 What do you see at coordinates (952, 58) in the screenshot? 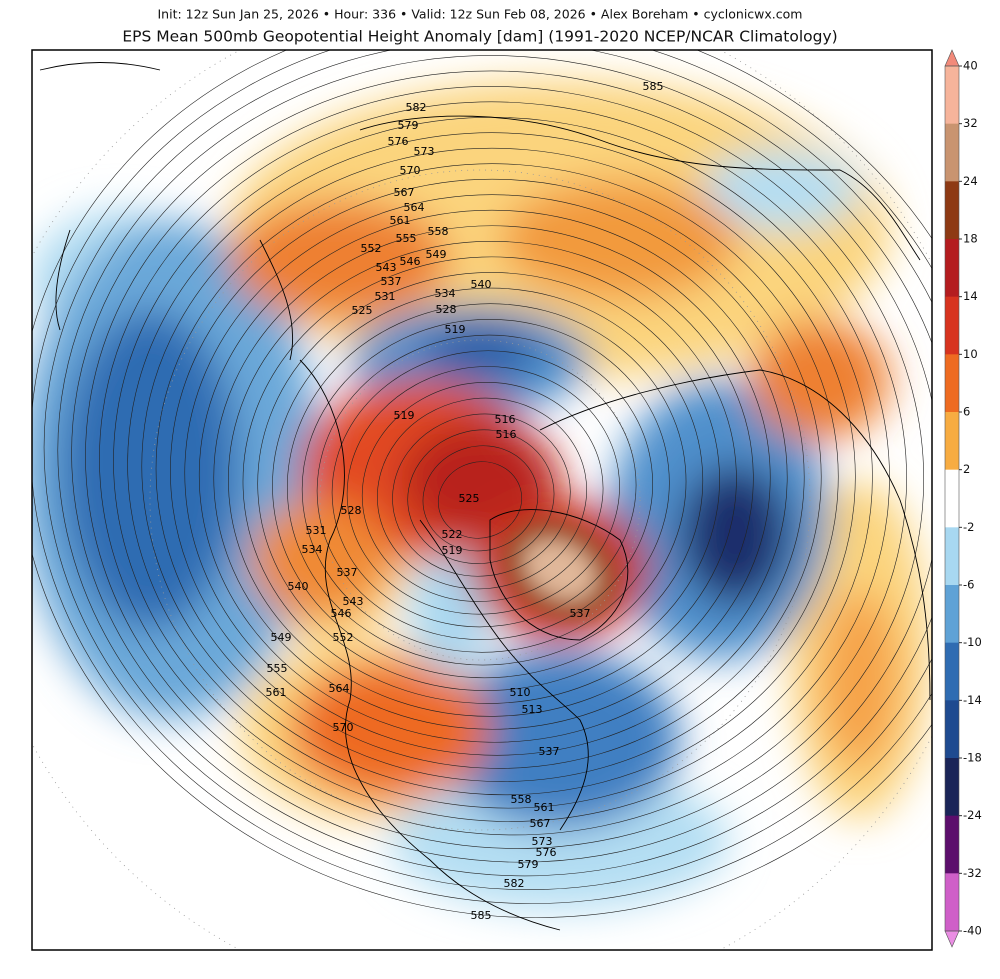
I see `colorbar-over` at bounding box center [952, 58].